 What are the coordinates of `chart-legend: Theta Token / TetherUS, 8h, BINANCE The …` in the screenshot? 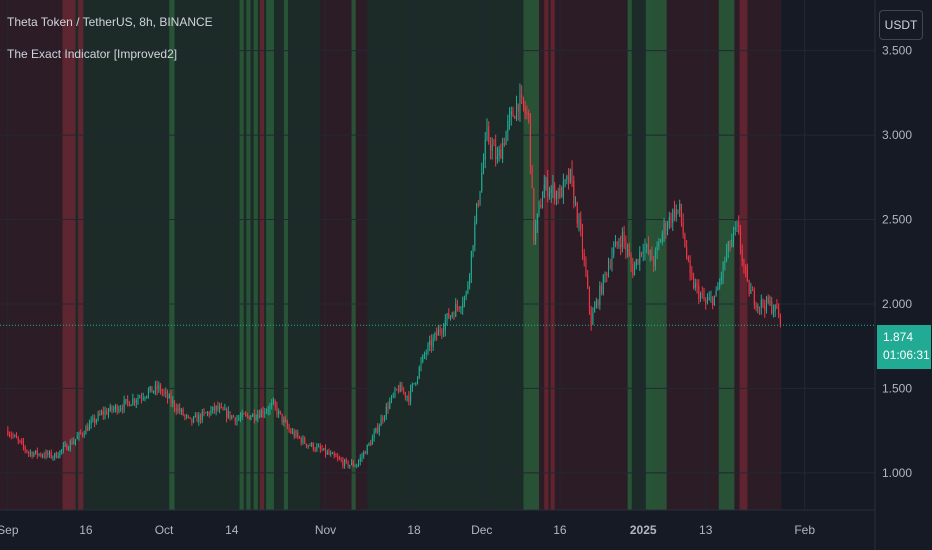 It's located at (110, 38).